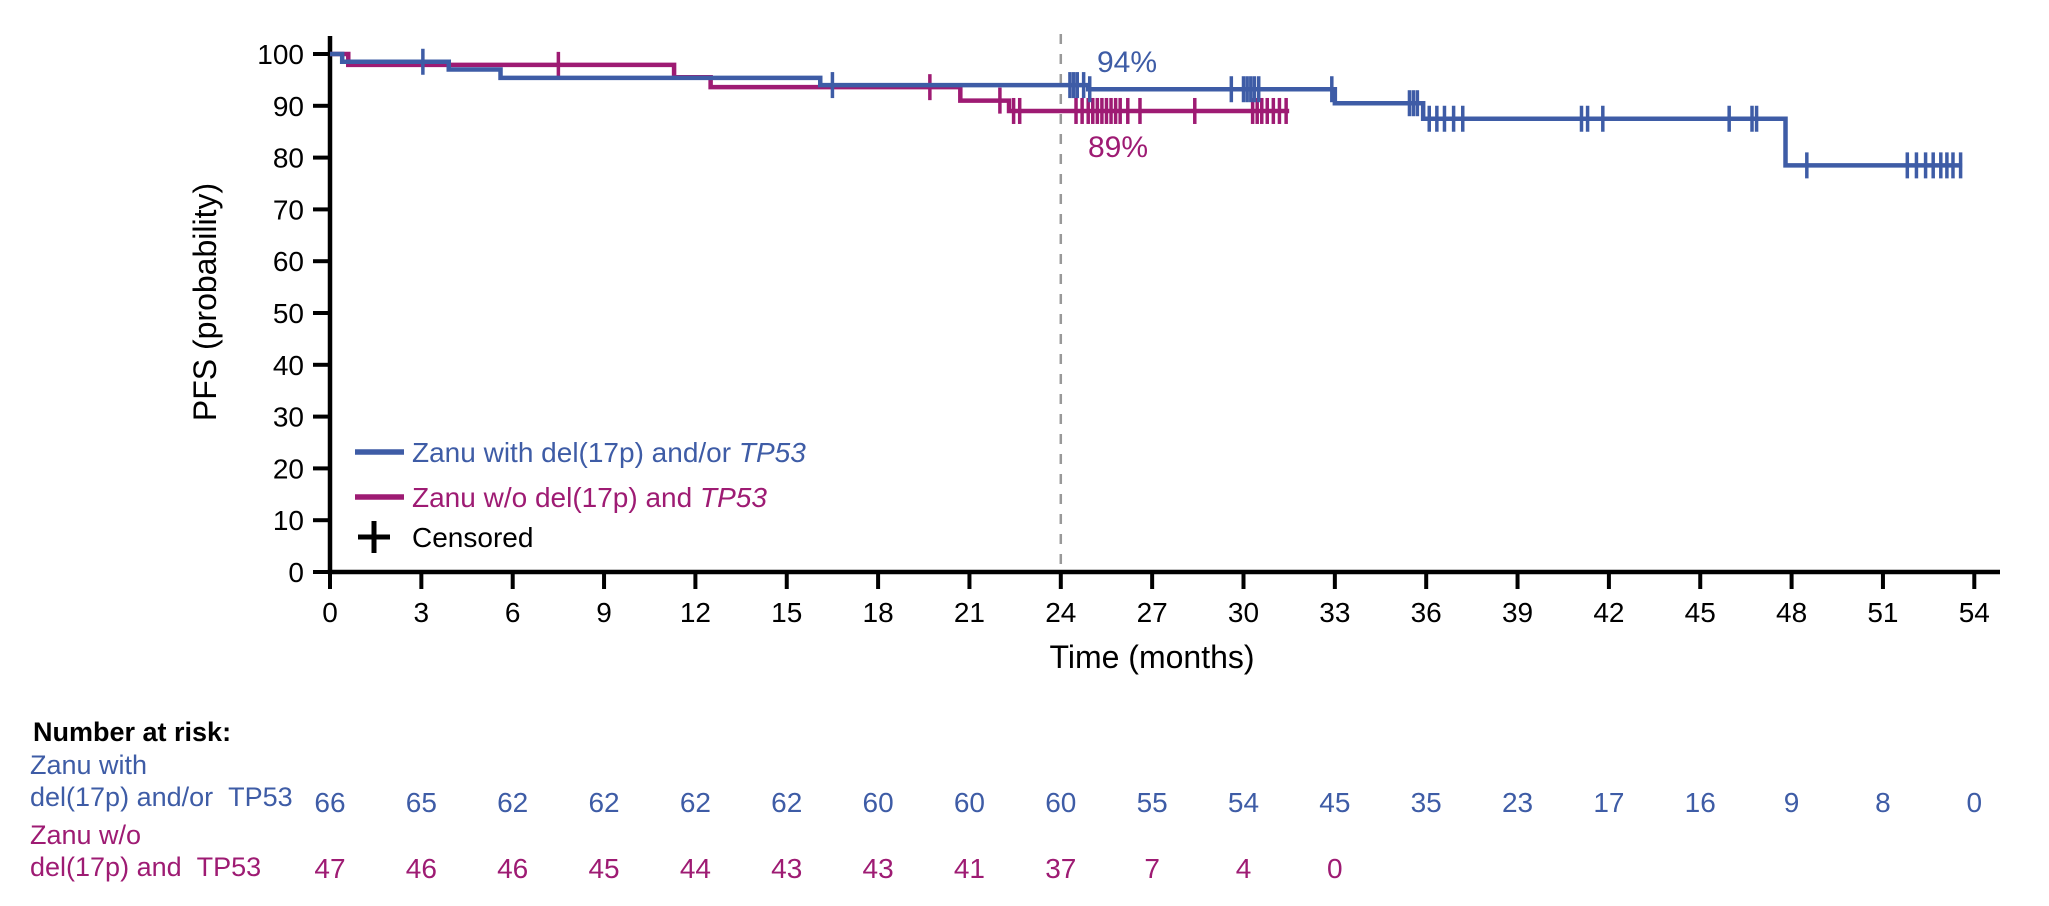 This screenshot has width=2049, height=906. What do you see at coordinates (288, 417) in the screenshot?
I see `y-tick-label: 30` at bounding box center [288, 417].